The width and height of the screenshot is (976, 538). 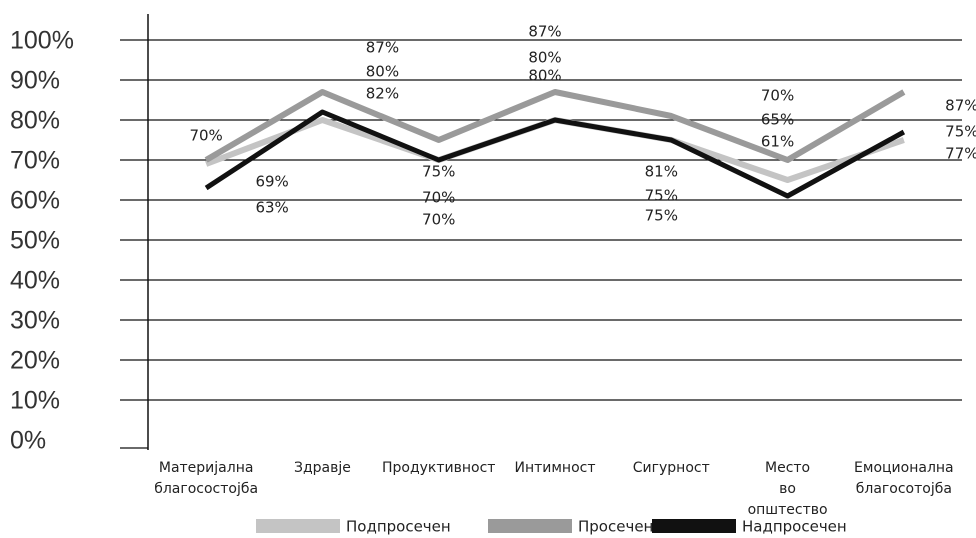 I want to click on y-tick-label: 60%, so click(x=35, y=201).